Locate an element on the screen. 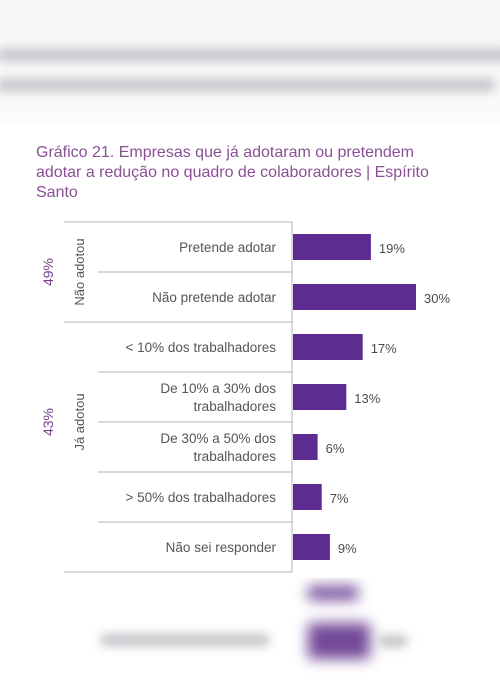  group-label: Não adotou is located at coordinates (79, 271).